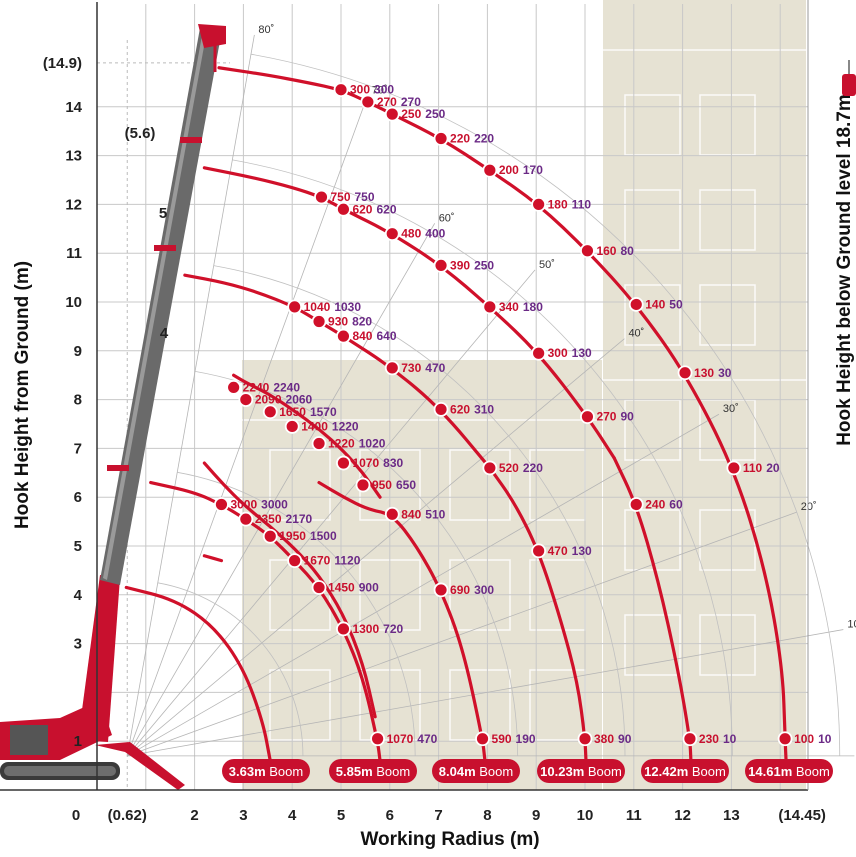 The width and height of the screenshot is (856, 857). Describe the element at coordinates (809, 507) in the screenshot. I see `angle-label: 20˚` at that location.